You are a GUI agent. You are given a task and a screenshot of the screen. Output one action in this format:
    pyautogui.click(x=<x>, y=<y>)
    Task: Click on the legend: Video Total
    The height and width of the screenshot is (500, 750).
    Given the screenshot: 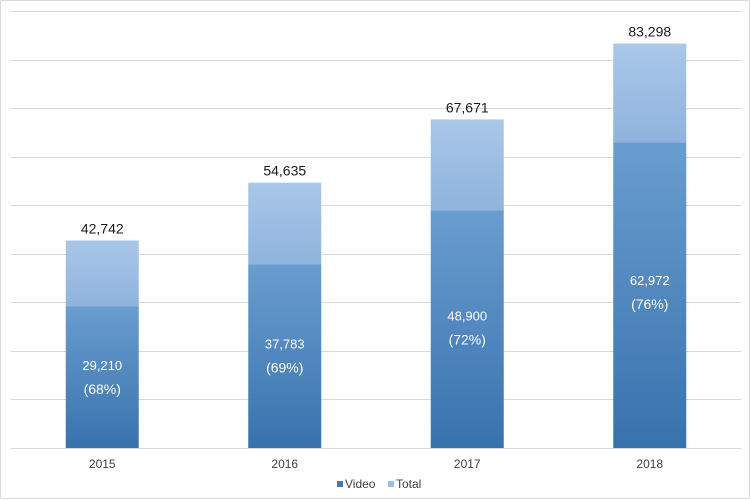 What is the action you would take?
    pyautogui.click(x=379, y=484)
    